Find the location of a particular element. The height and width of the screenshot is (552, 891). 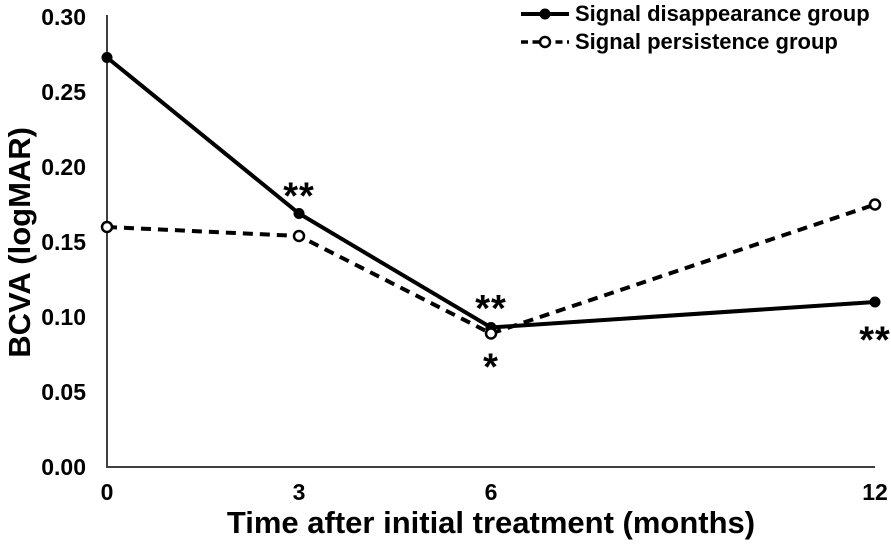

x-axis-title: Time after initial treatment (months) is located at coordinates (491, 522).